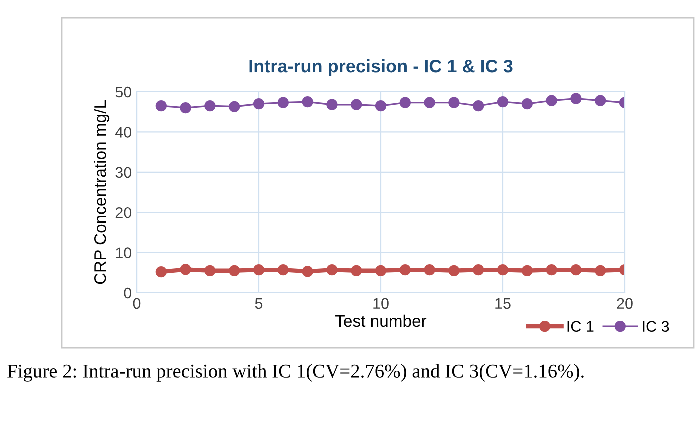 The image size is (697, 426). Describe the element at coordinates (581, 326) in the screenshot. I see `legend-label: IC 1` at that location.